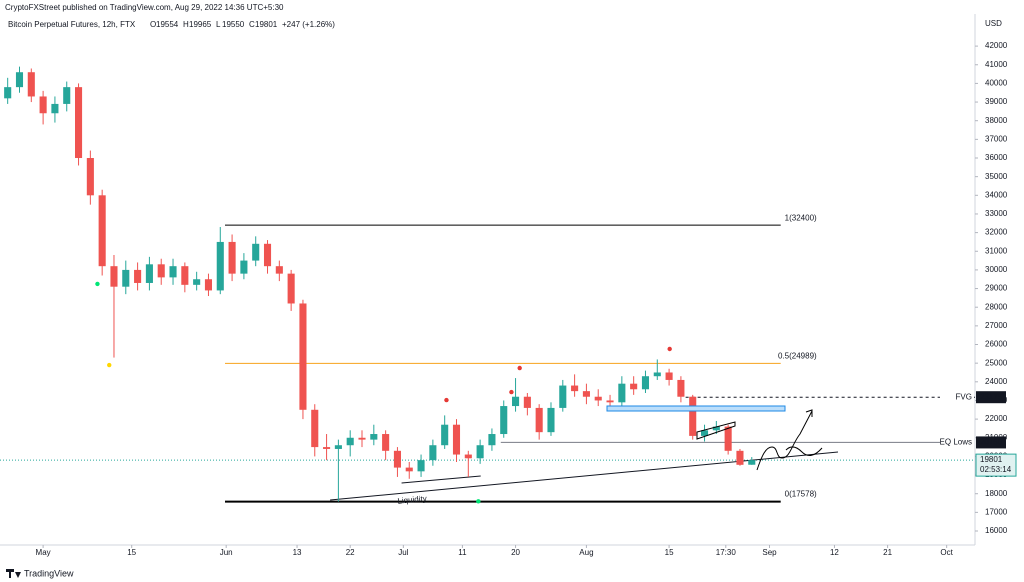 This screenshot has height=582, width=1024. I want to click on y-tick-label: 36000, so click(996, 157).